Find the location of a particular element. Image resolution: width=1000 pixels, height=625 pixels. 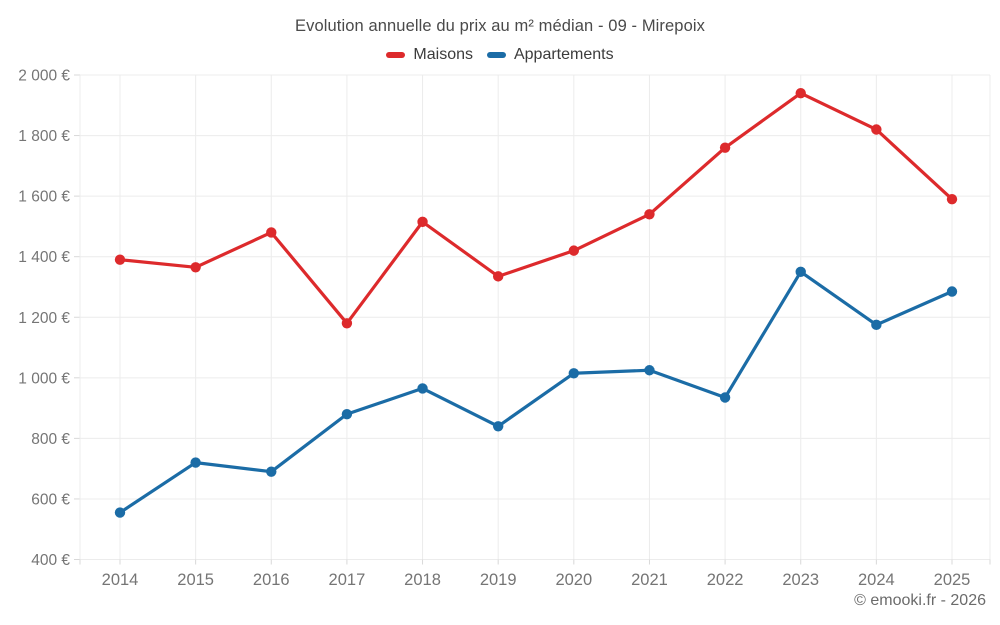

x-axis-tick-label: 2014 is located at coordinates (120, 580).